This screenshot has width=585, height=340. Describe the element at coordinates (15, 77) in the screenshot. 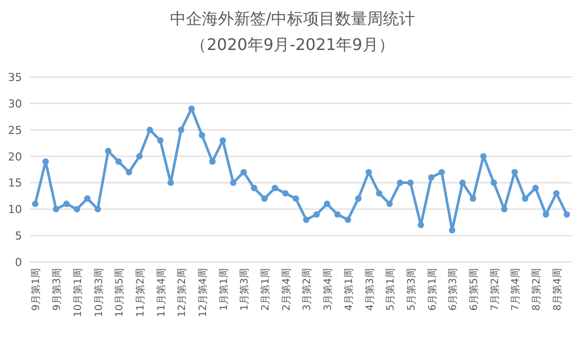

I see `y-tick-label: 35` at that location.